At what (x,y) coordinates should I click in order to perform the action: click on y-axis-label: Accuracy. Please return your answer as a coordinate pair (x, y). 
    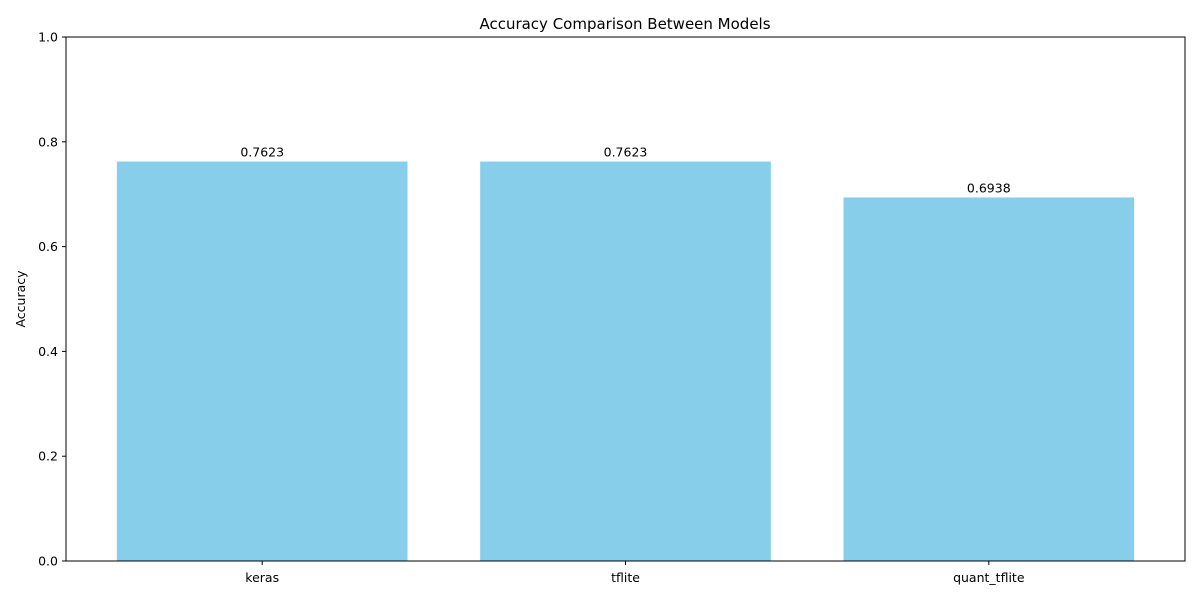
    Looking at the image, I should click on (20, 299).